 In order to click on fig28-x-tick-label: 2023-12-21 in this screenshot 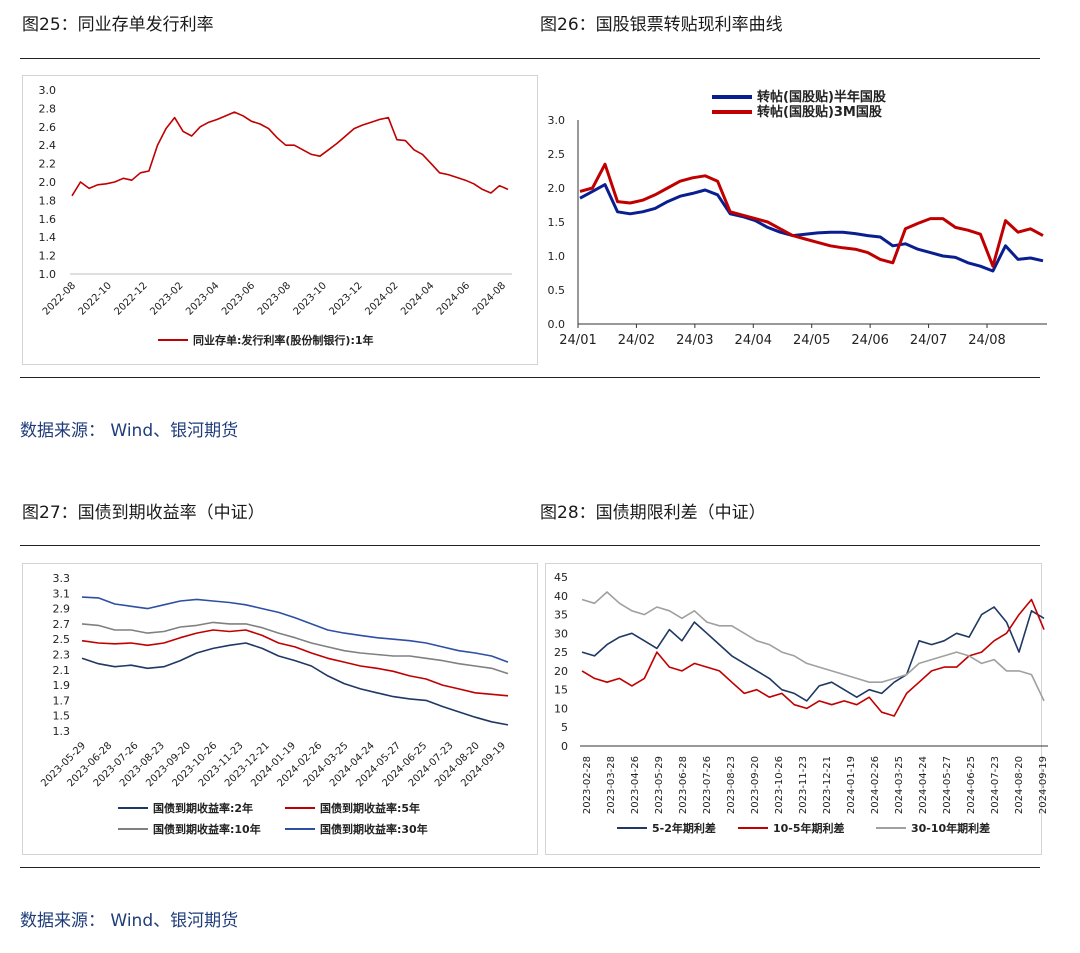, I will do `click(827, 785)`.